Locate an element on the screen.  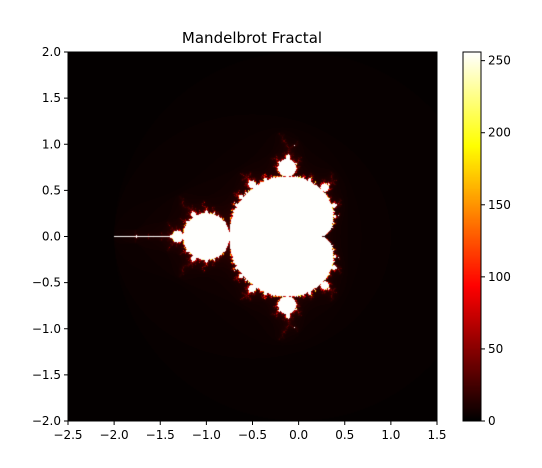
colorbar-gradient is located at coordinates (472, 236).